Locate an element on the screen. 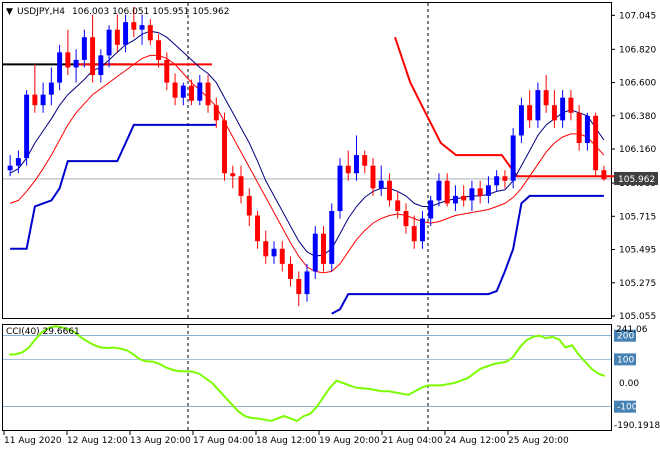 The height and width of the screenshot is (450, 660). cci-level-label: 200 is located at coordinates (625, 337).